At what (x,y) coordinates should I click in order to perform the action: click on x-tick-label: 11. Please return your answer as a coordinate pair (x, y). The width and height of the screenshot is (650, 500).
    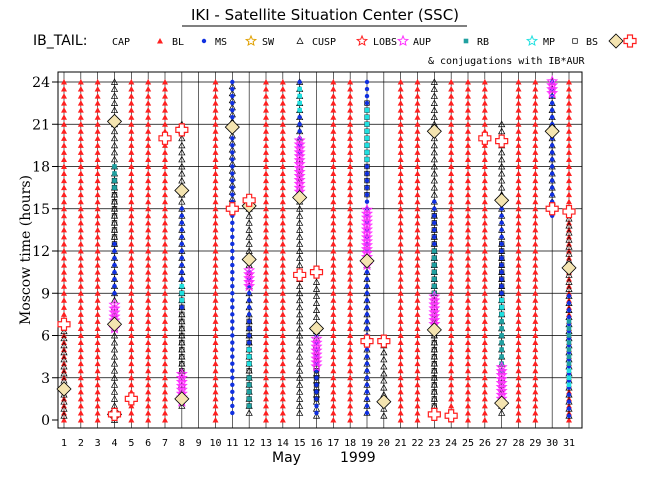
    Looking at the image, I should click on (232, 443).